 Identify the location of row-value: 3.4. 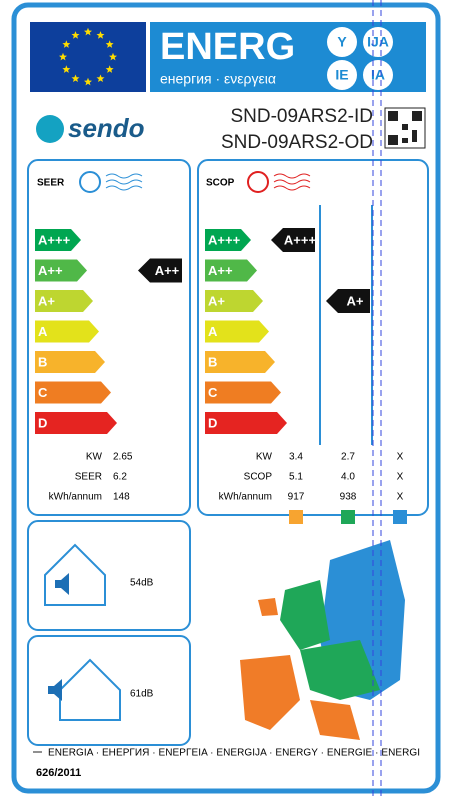
(296, 457).